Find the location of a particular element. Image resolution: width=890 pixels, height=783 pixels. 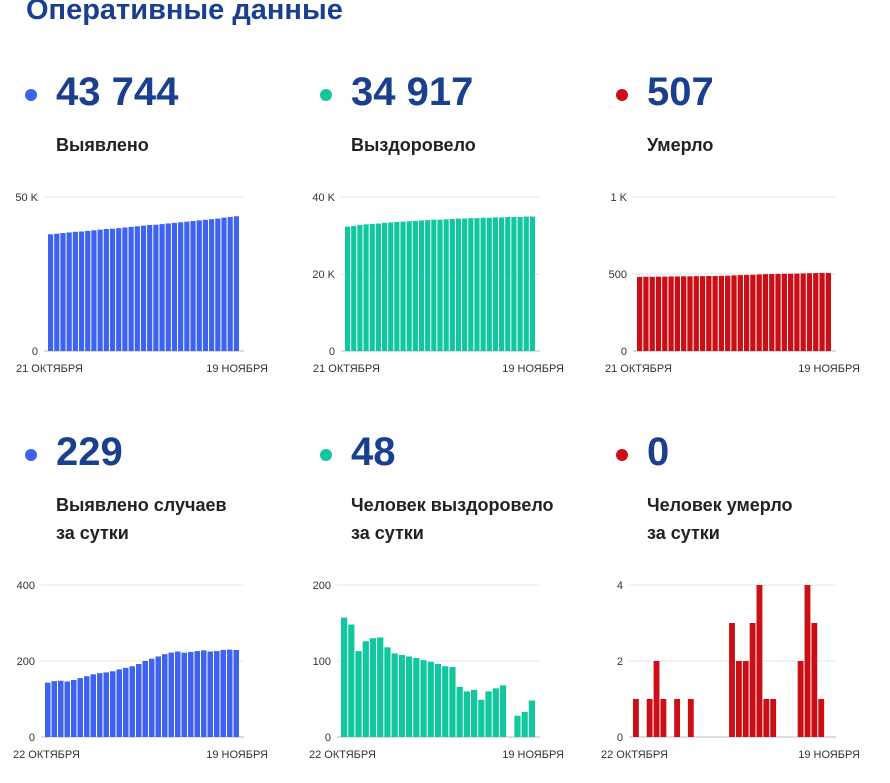

bar: 170 is located at coordinates (106, 704).